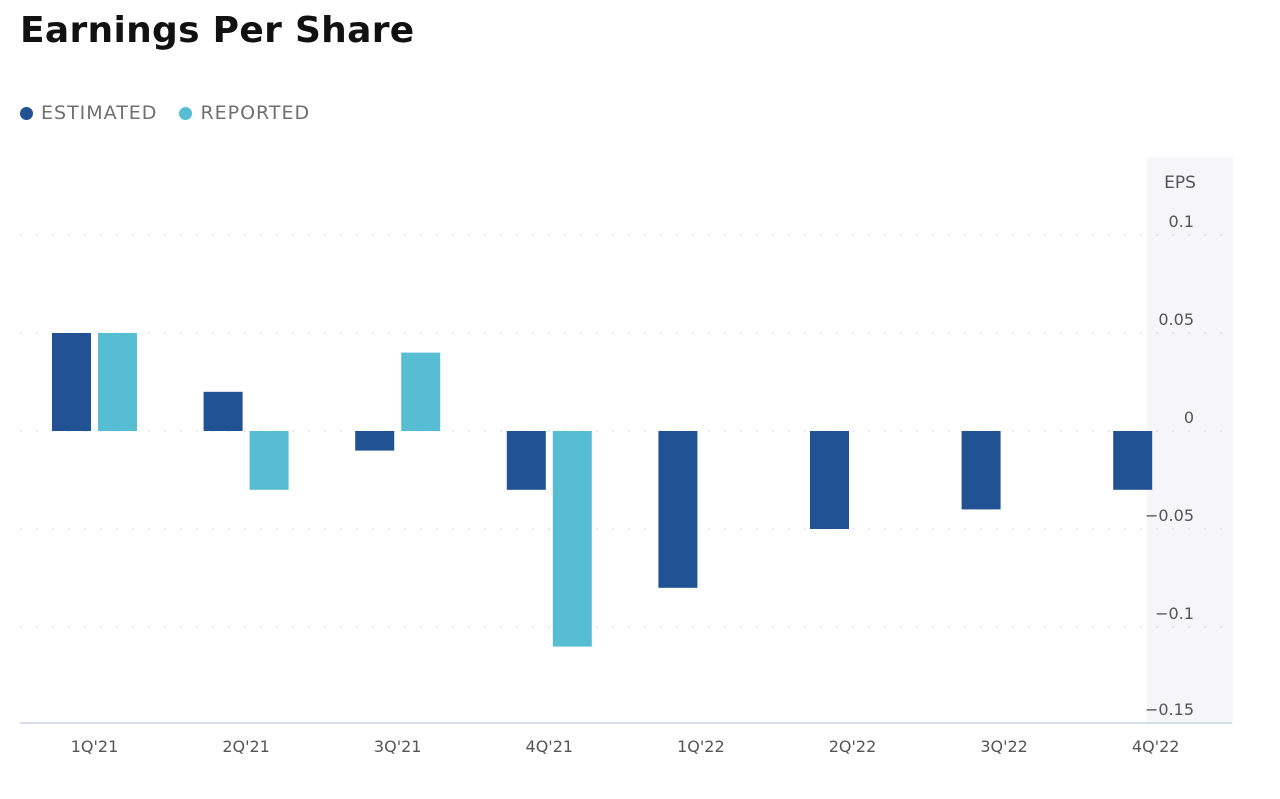 Image resolution: width=1280 pixels, height=799 pixels. What do you see at coordinates (26, 113) in the screenshot?
I see `estimated-dot-icon` at bounding box center [26, 113].